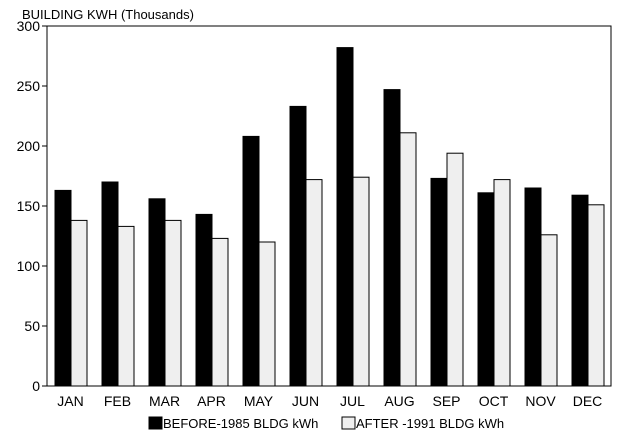 The width and height of the screenshot is (620, 439). What do you see at coordinates (259, 401) in the screenshot?
I see `x-tick-label: MAY` at bounding box center [259, 401].